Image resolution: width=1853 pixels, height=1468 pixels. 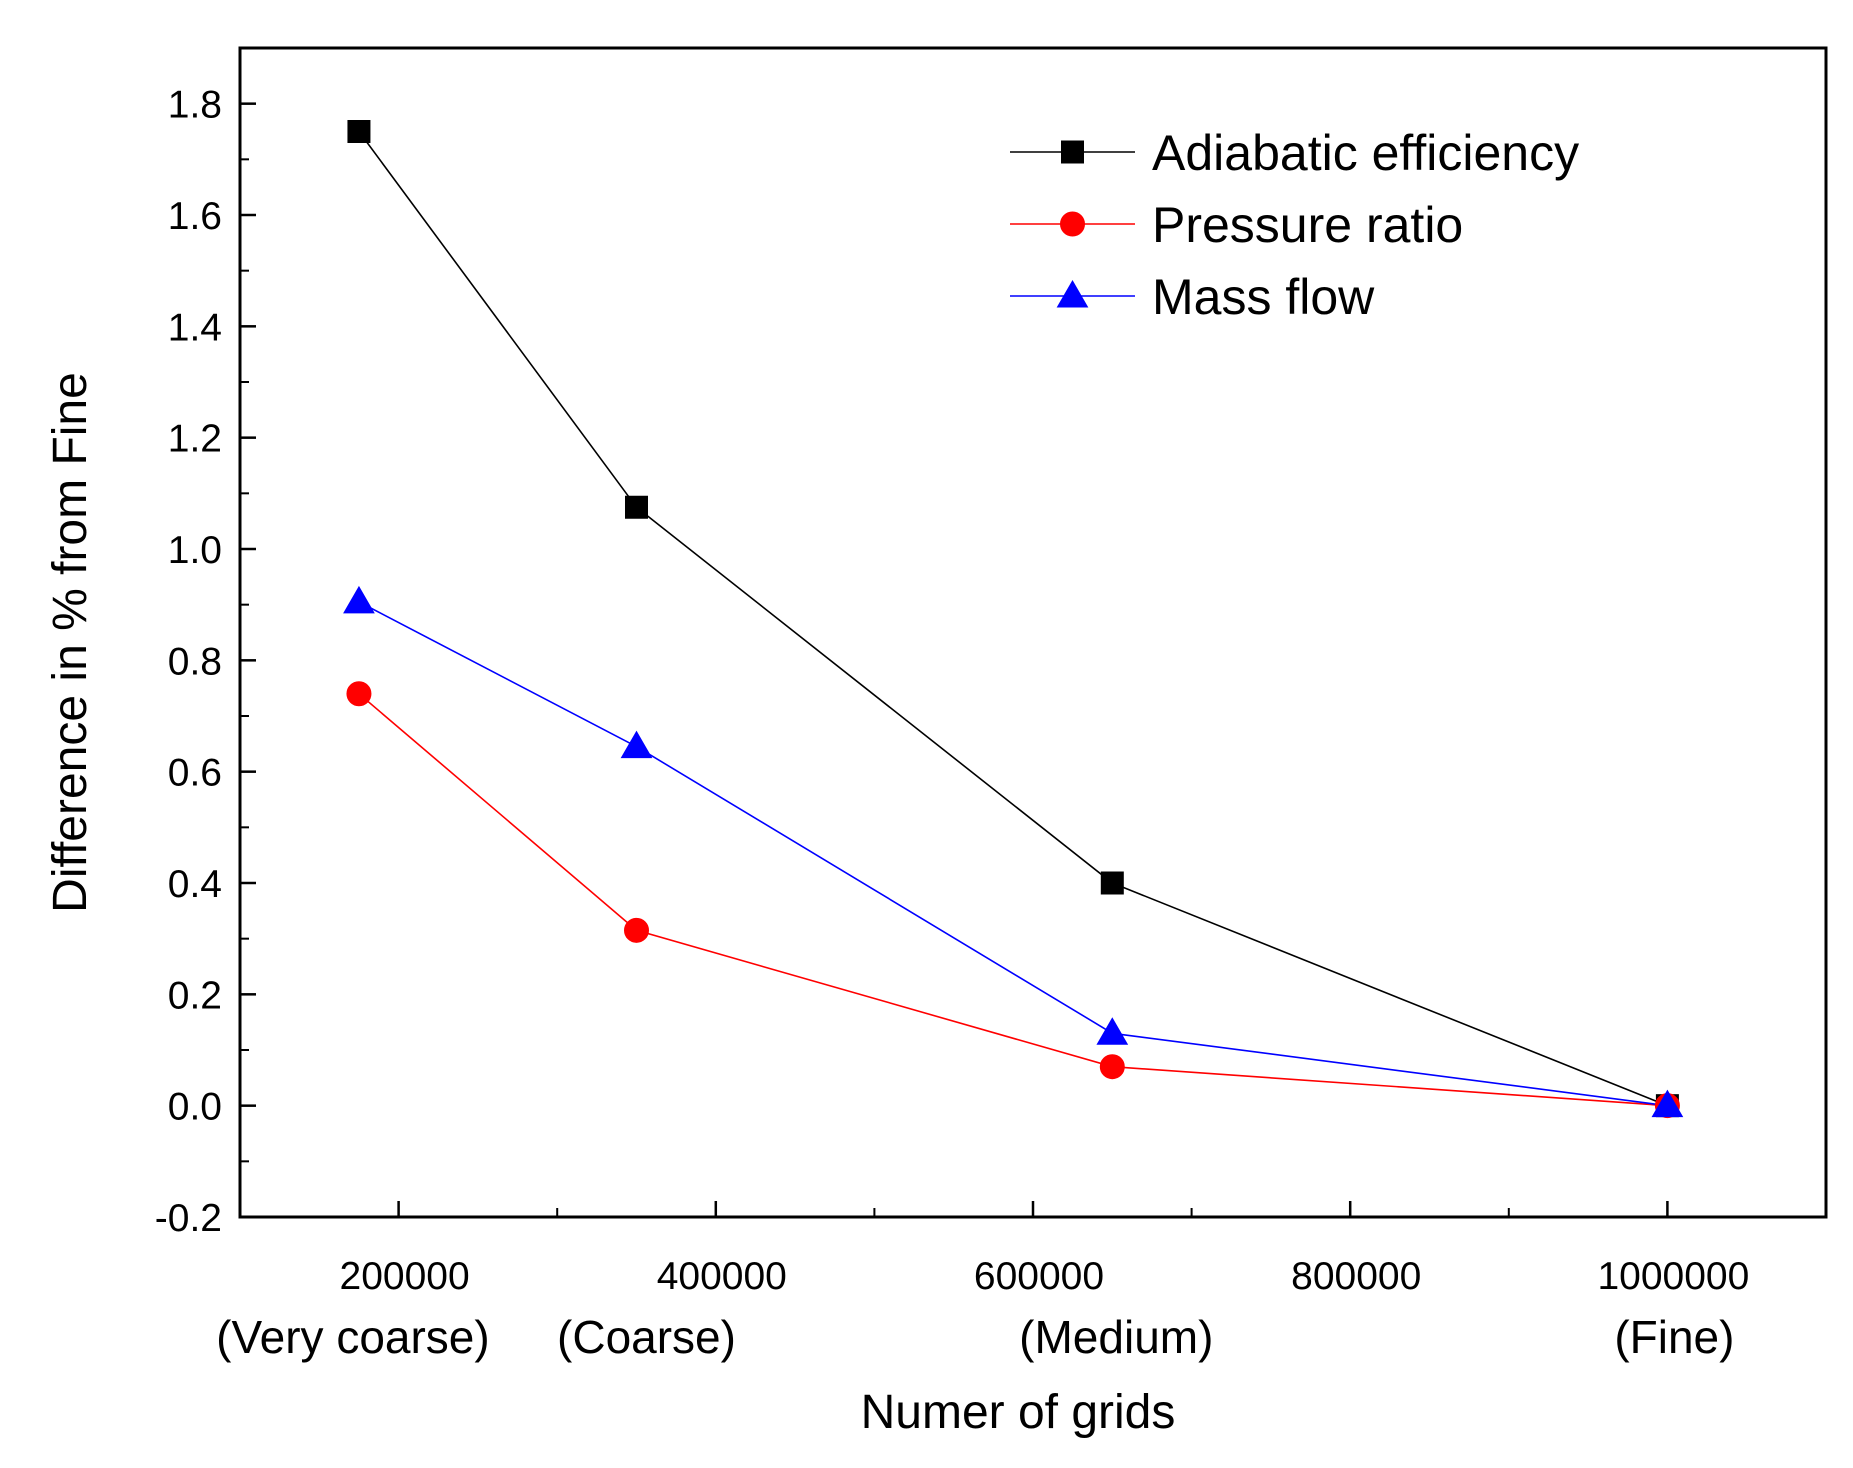 I want to click on y-tick-label: 1.0, so click(x=195, y=550).